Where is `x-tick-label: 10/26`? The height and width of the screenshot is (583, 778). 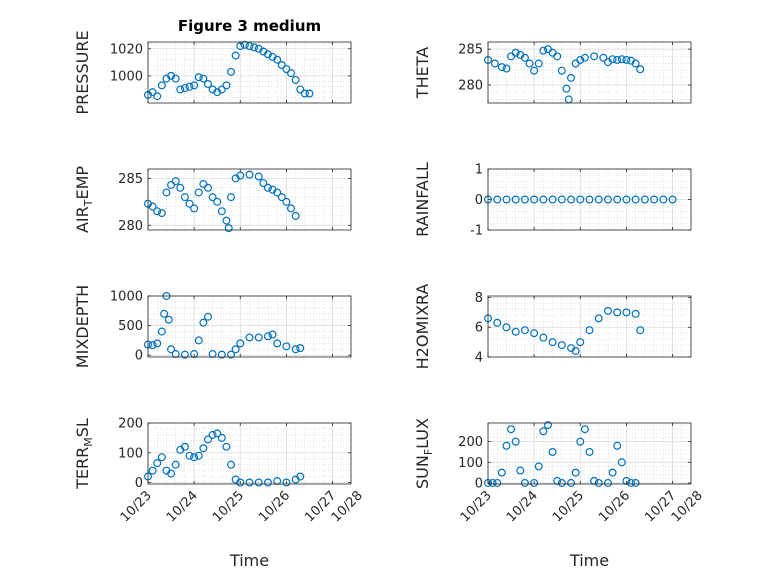 x-tick-label: 10/26 is located at coordinates (274, 506).